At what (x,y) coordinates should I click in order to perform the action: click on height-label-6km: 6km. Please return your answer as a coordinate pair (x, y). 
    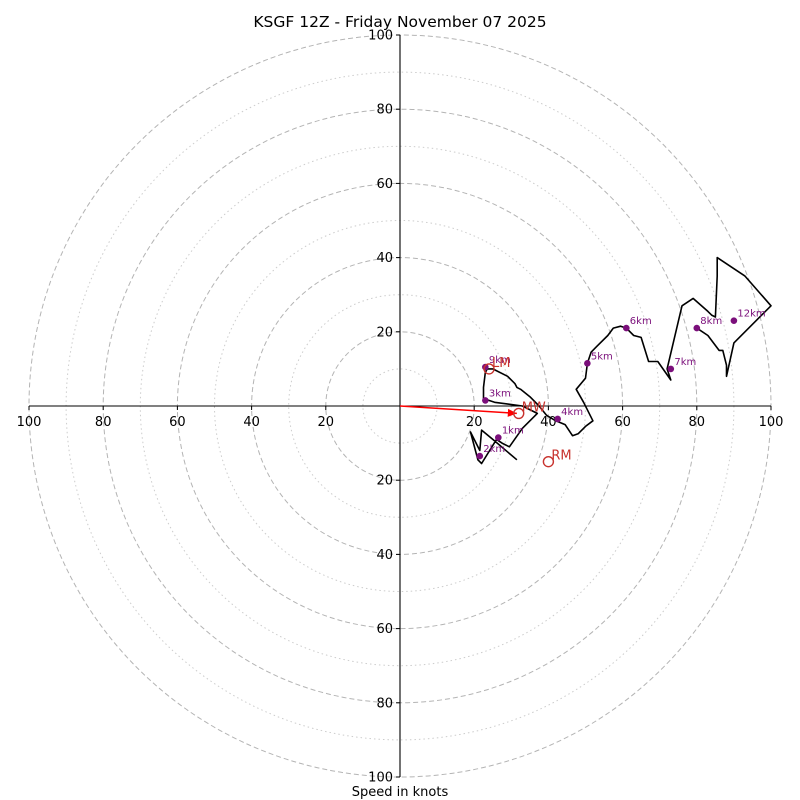
    Looking at the image, I should click on (641, 321).